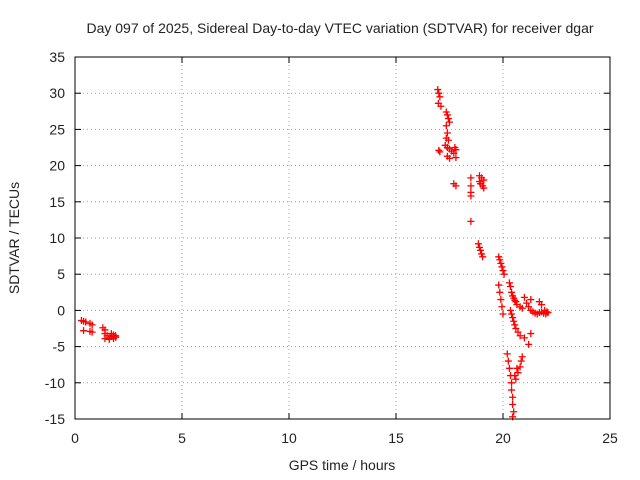 This screenshot has width=640, height=480. Describe the element at coordinates (57, 202) in the screenshot. I see `y-tick-label: 15` at that location.